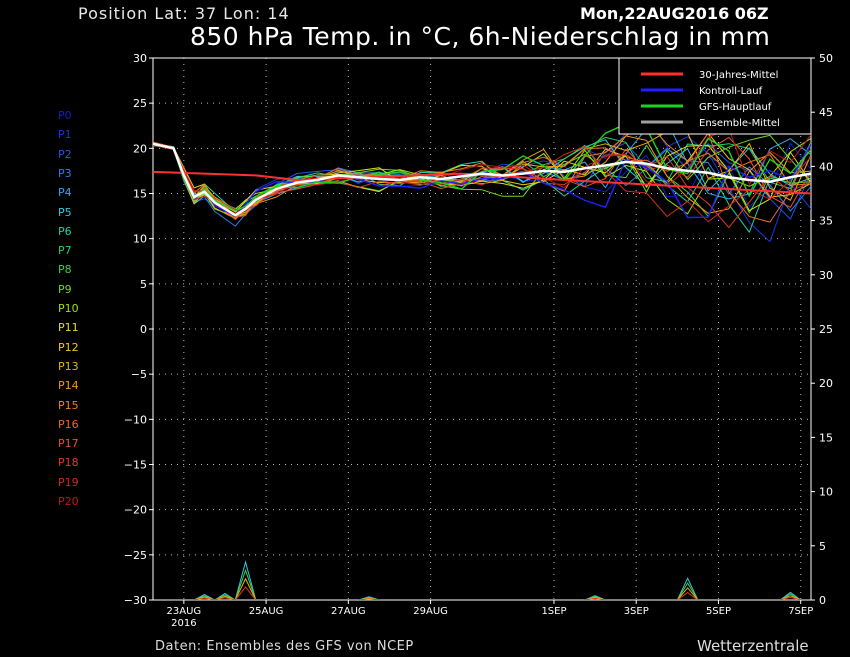 This screenshot has height=657, width=850. Describe the element at coordinates (68, 501) in the screenshot. I see `member-label-p20: P20` at that location.